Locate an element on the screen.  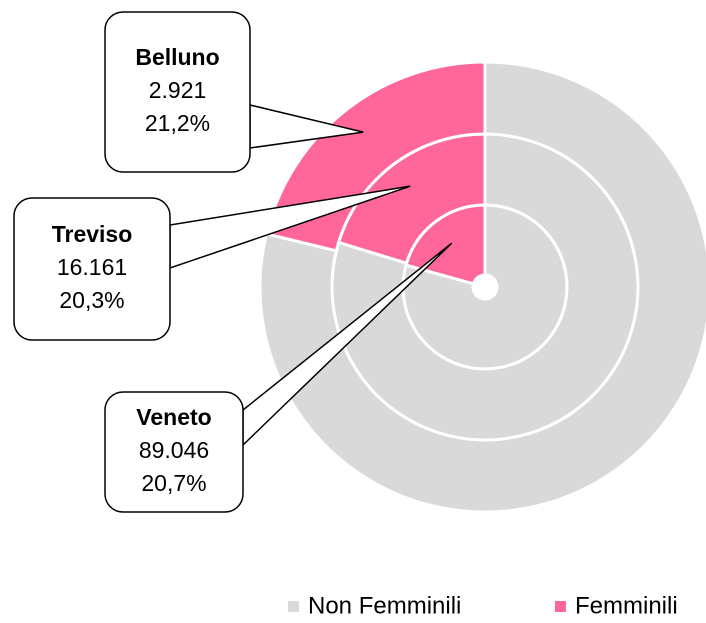
callout-percent: 20,3% is located at coordinates (91, 300).